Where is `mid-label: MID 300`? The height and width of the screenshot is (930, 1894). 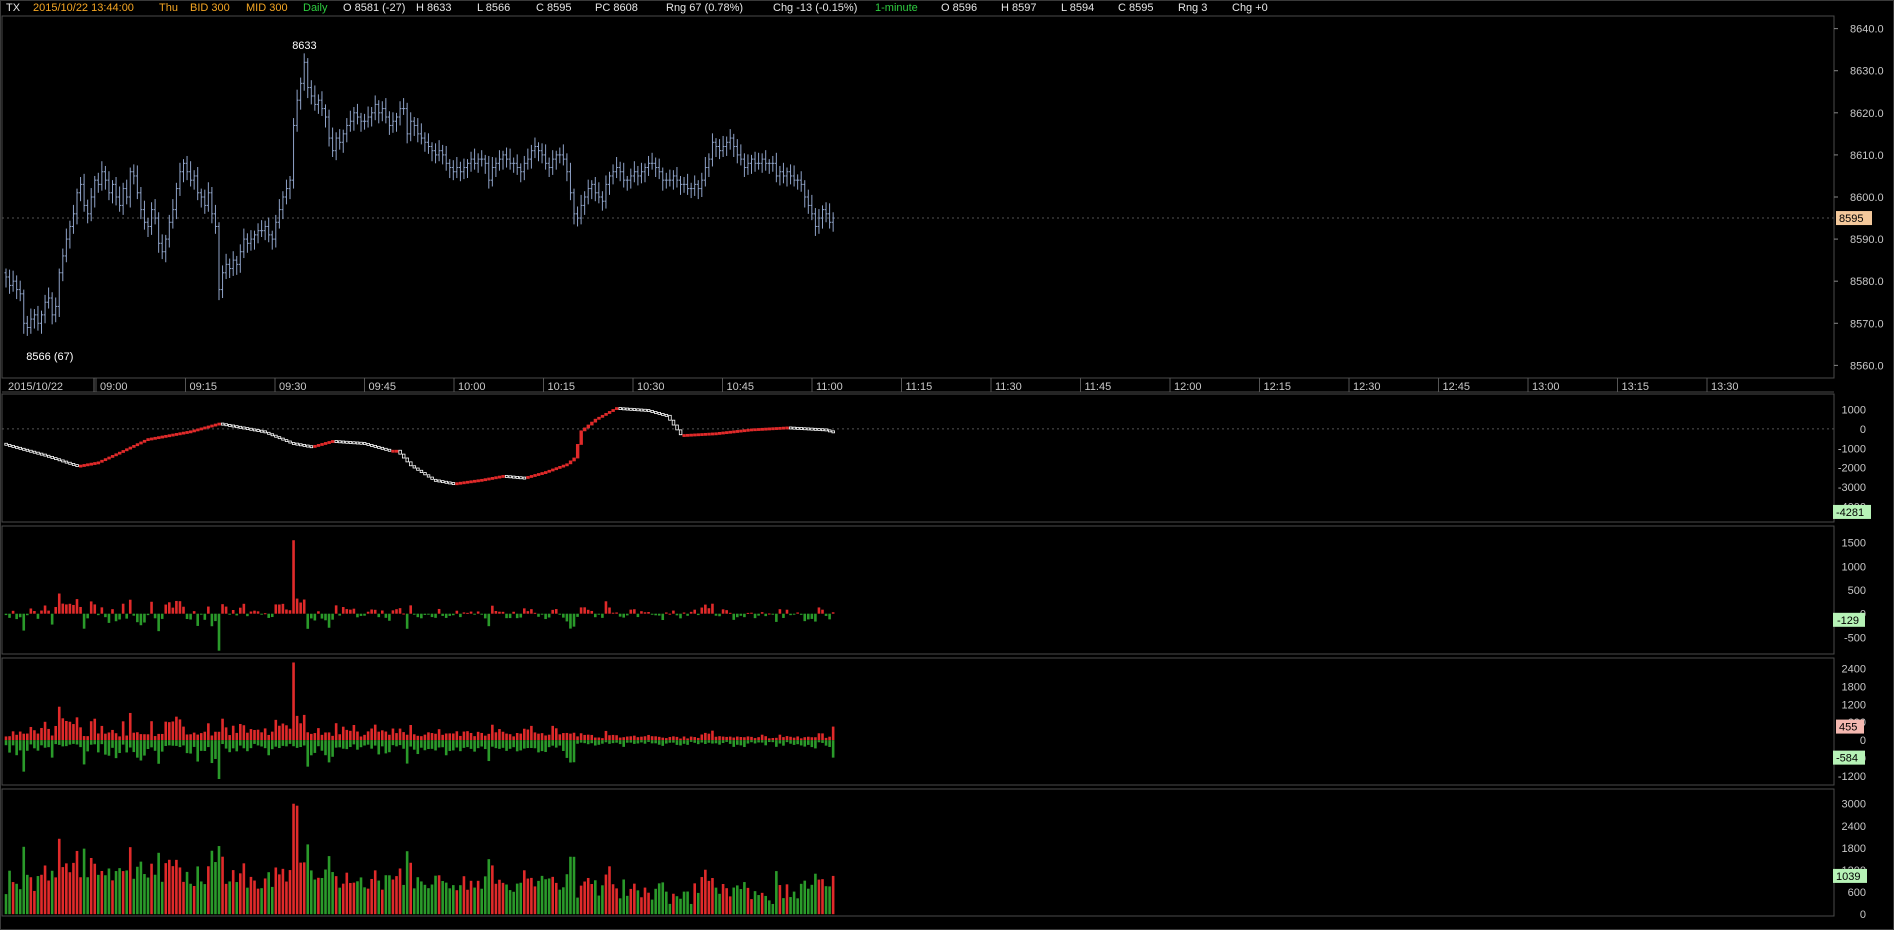
mid-label: MID 300 is located at coordinates (267, 8).